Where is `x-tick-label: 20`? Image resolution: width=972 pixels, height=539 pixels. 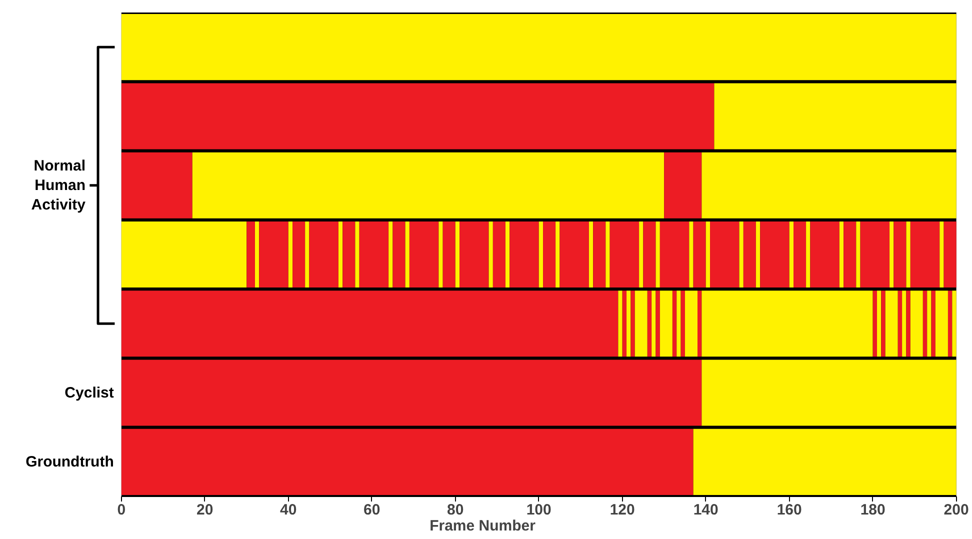
x-tick-label: 20 is located at coordinates (205, 510).